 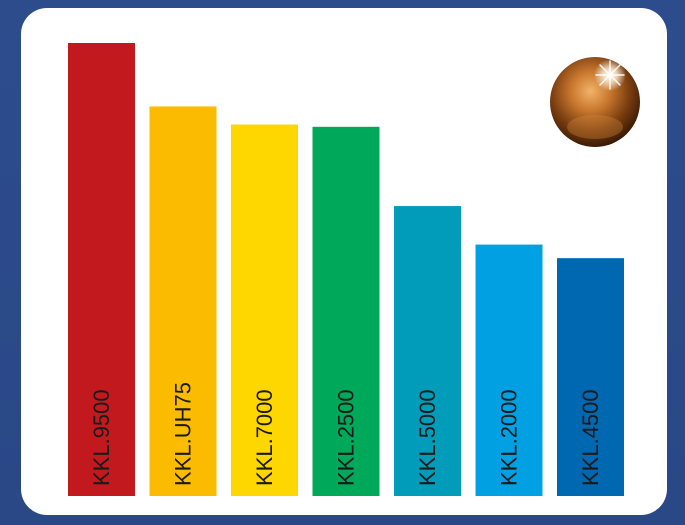 I want to click on bar-label: KKL.5000, so click(x=427, y=437).